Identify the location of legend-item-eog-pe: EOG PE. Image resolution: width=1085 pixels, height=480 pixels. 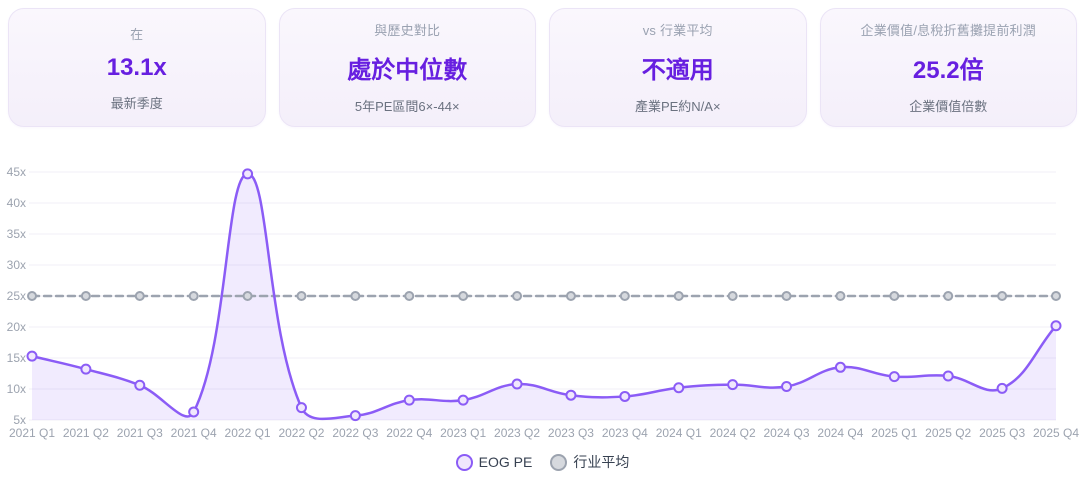
(494, 462).